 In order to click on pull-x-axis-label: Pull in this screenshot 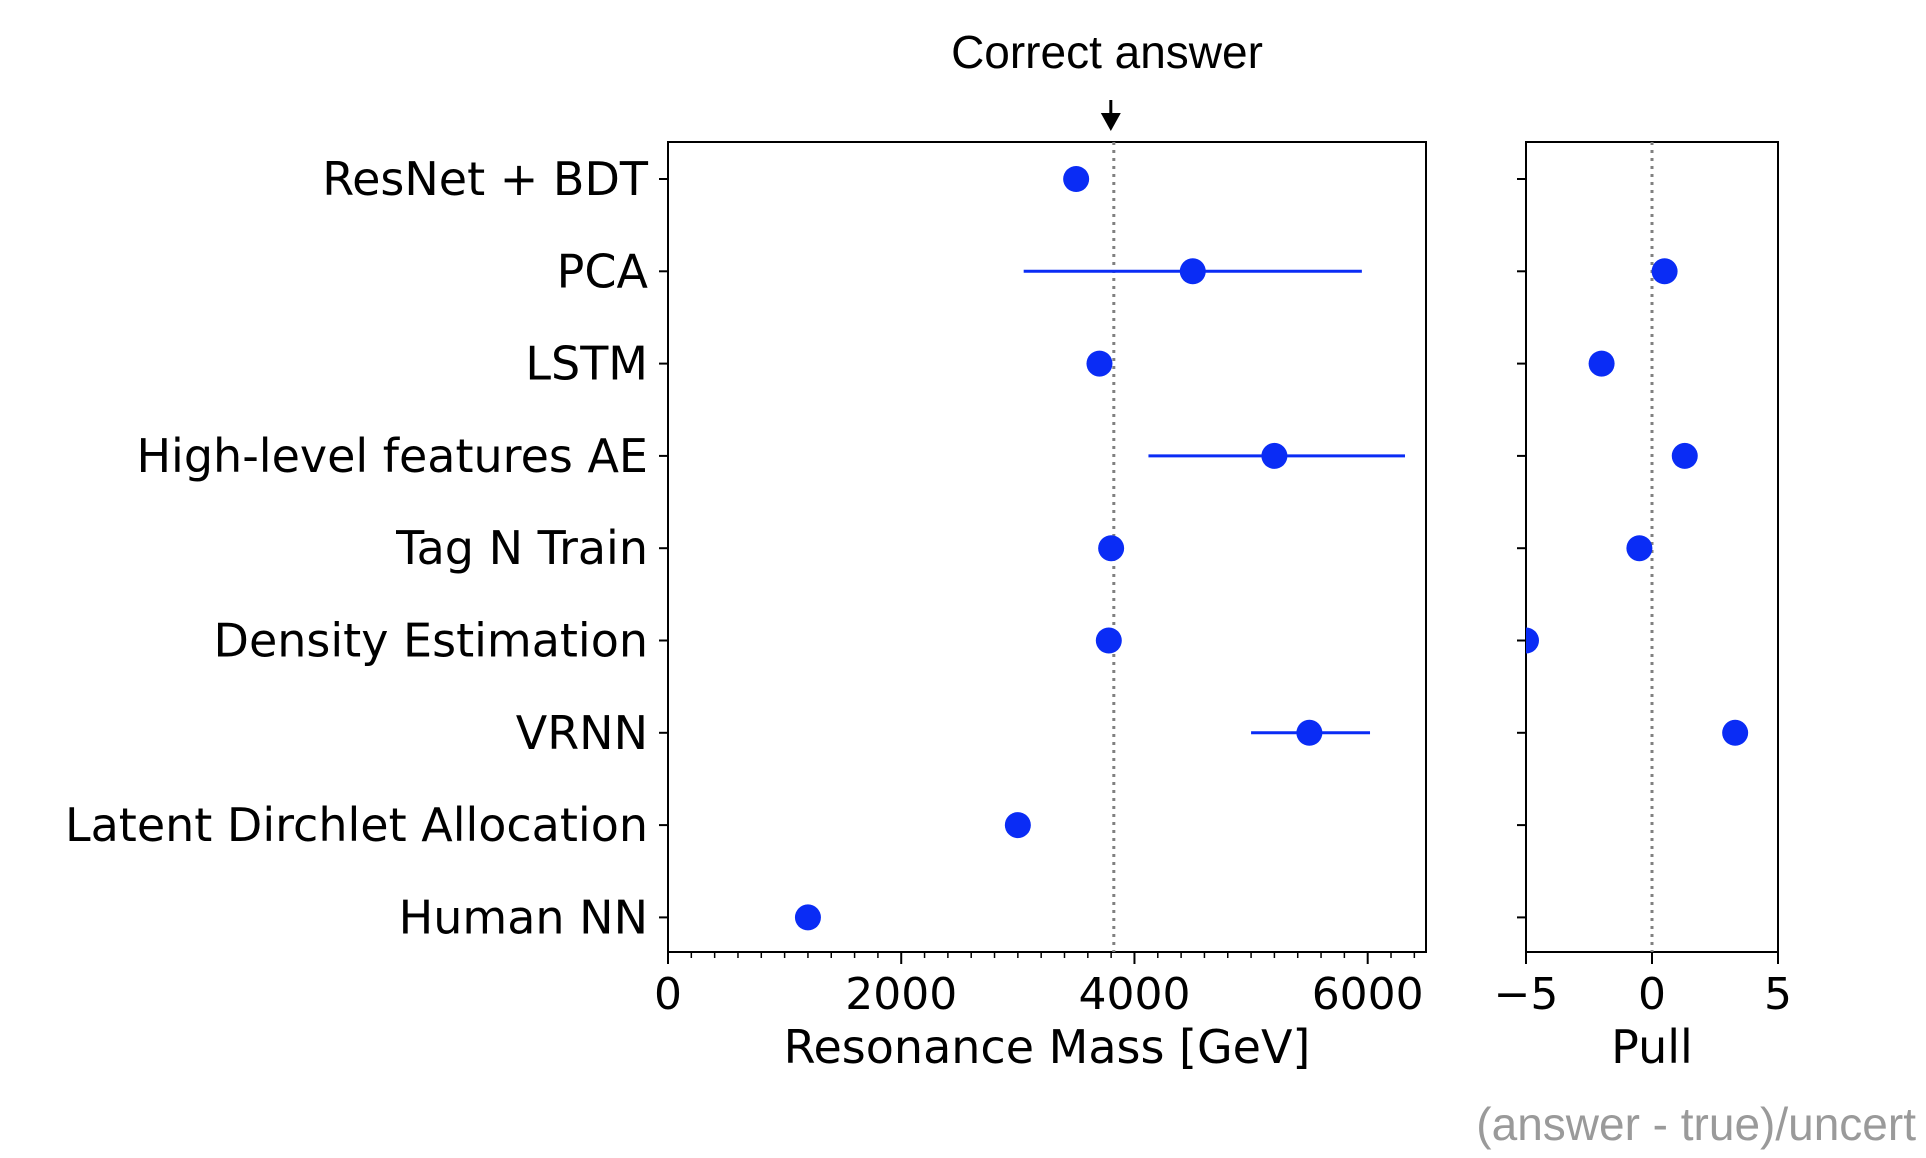, I will do `click(1652, 1047)`.